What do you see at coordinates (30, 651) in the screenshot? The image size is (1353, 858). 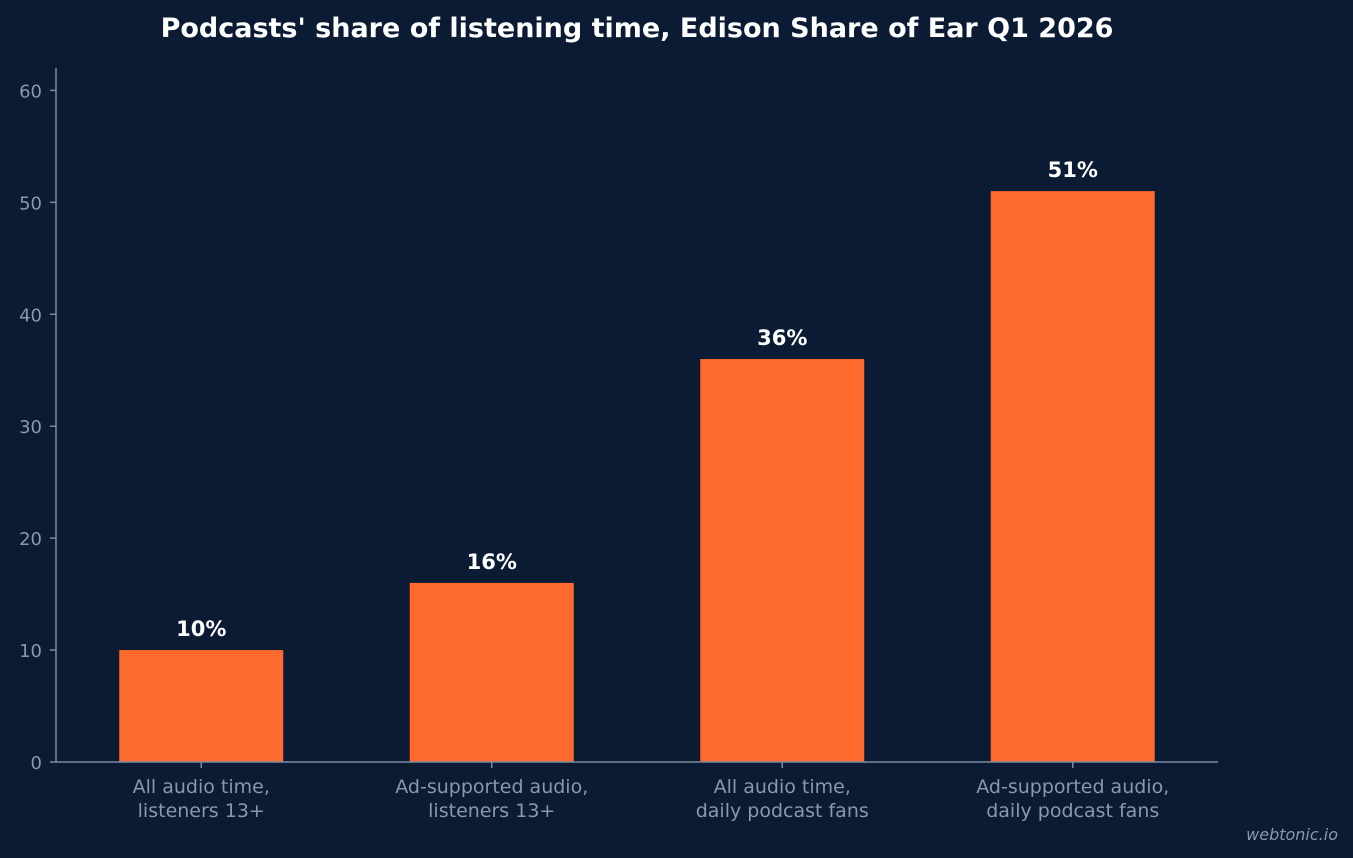 I see `y-tick-label: 10` at bounding box center [30, 651].